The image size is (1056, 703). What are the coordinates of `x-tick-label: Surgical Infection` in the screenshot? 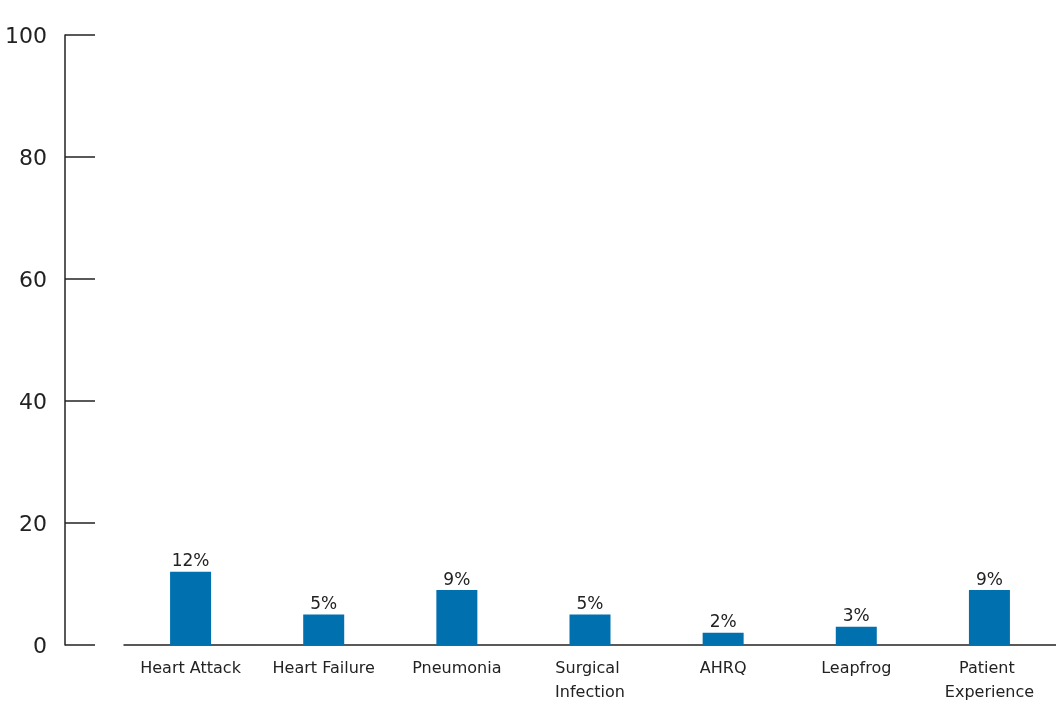 It's located at (590, 679).